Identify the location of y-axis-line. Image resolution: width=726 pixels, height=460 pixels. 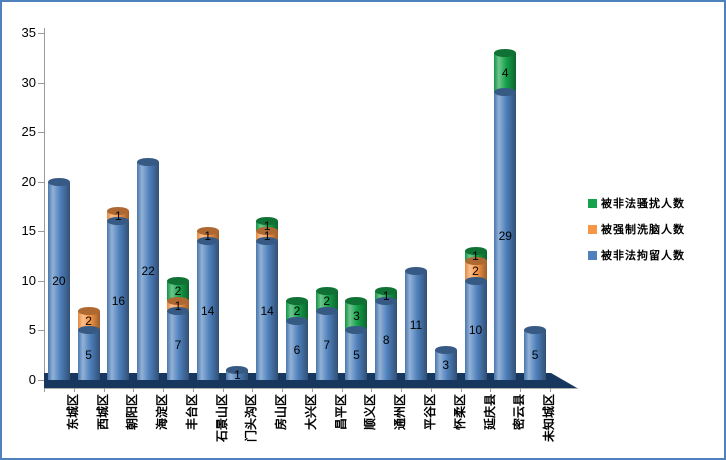
(44, 208).